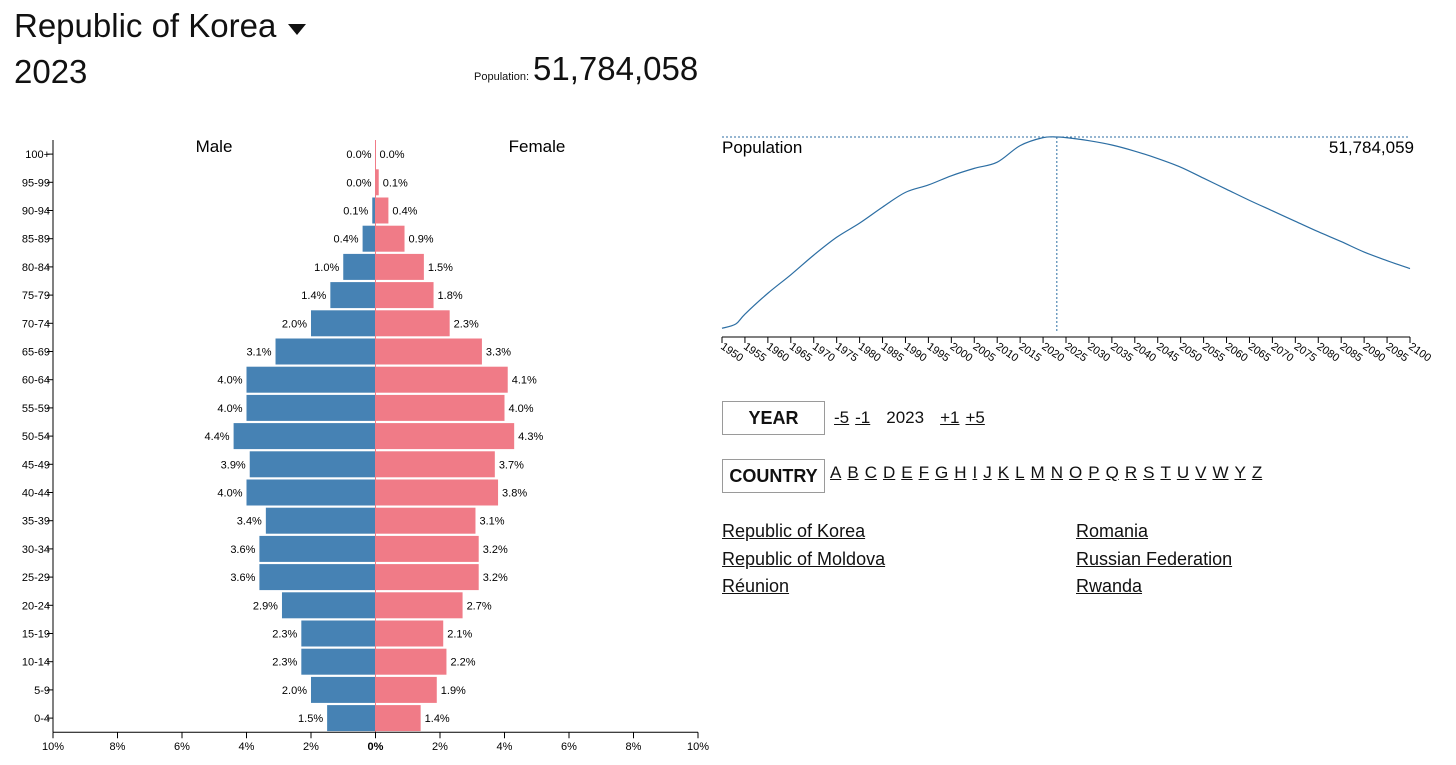 Image resolution: width=1456 pixels, height=765 pixels. What do you see at coordinates (889, 472) in the screenshot?
I see `letter-link: D` at bounding box center [889, 472].